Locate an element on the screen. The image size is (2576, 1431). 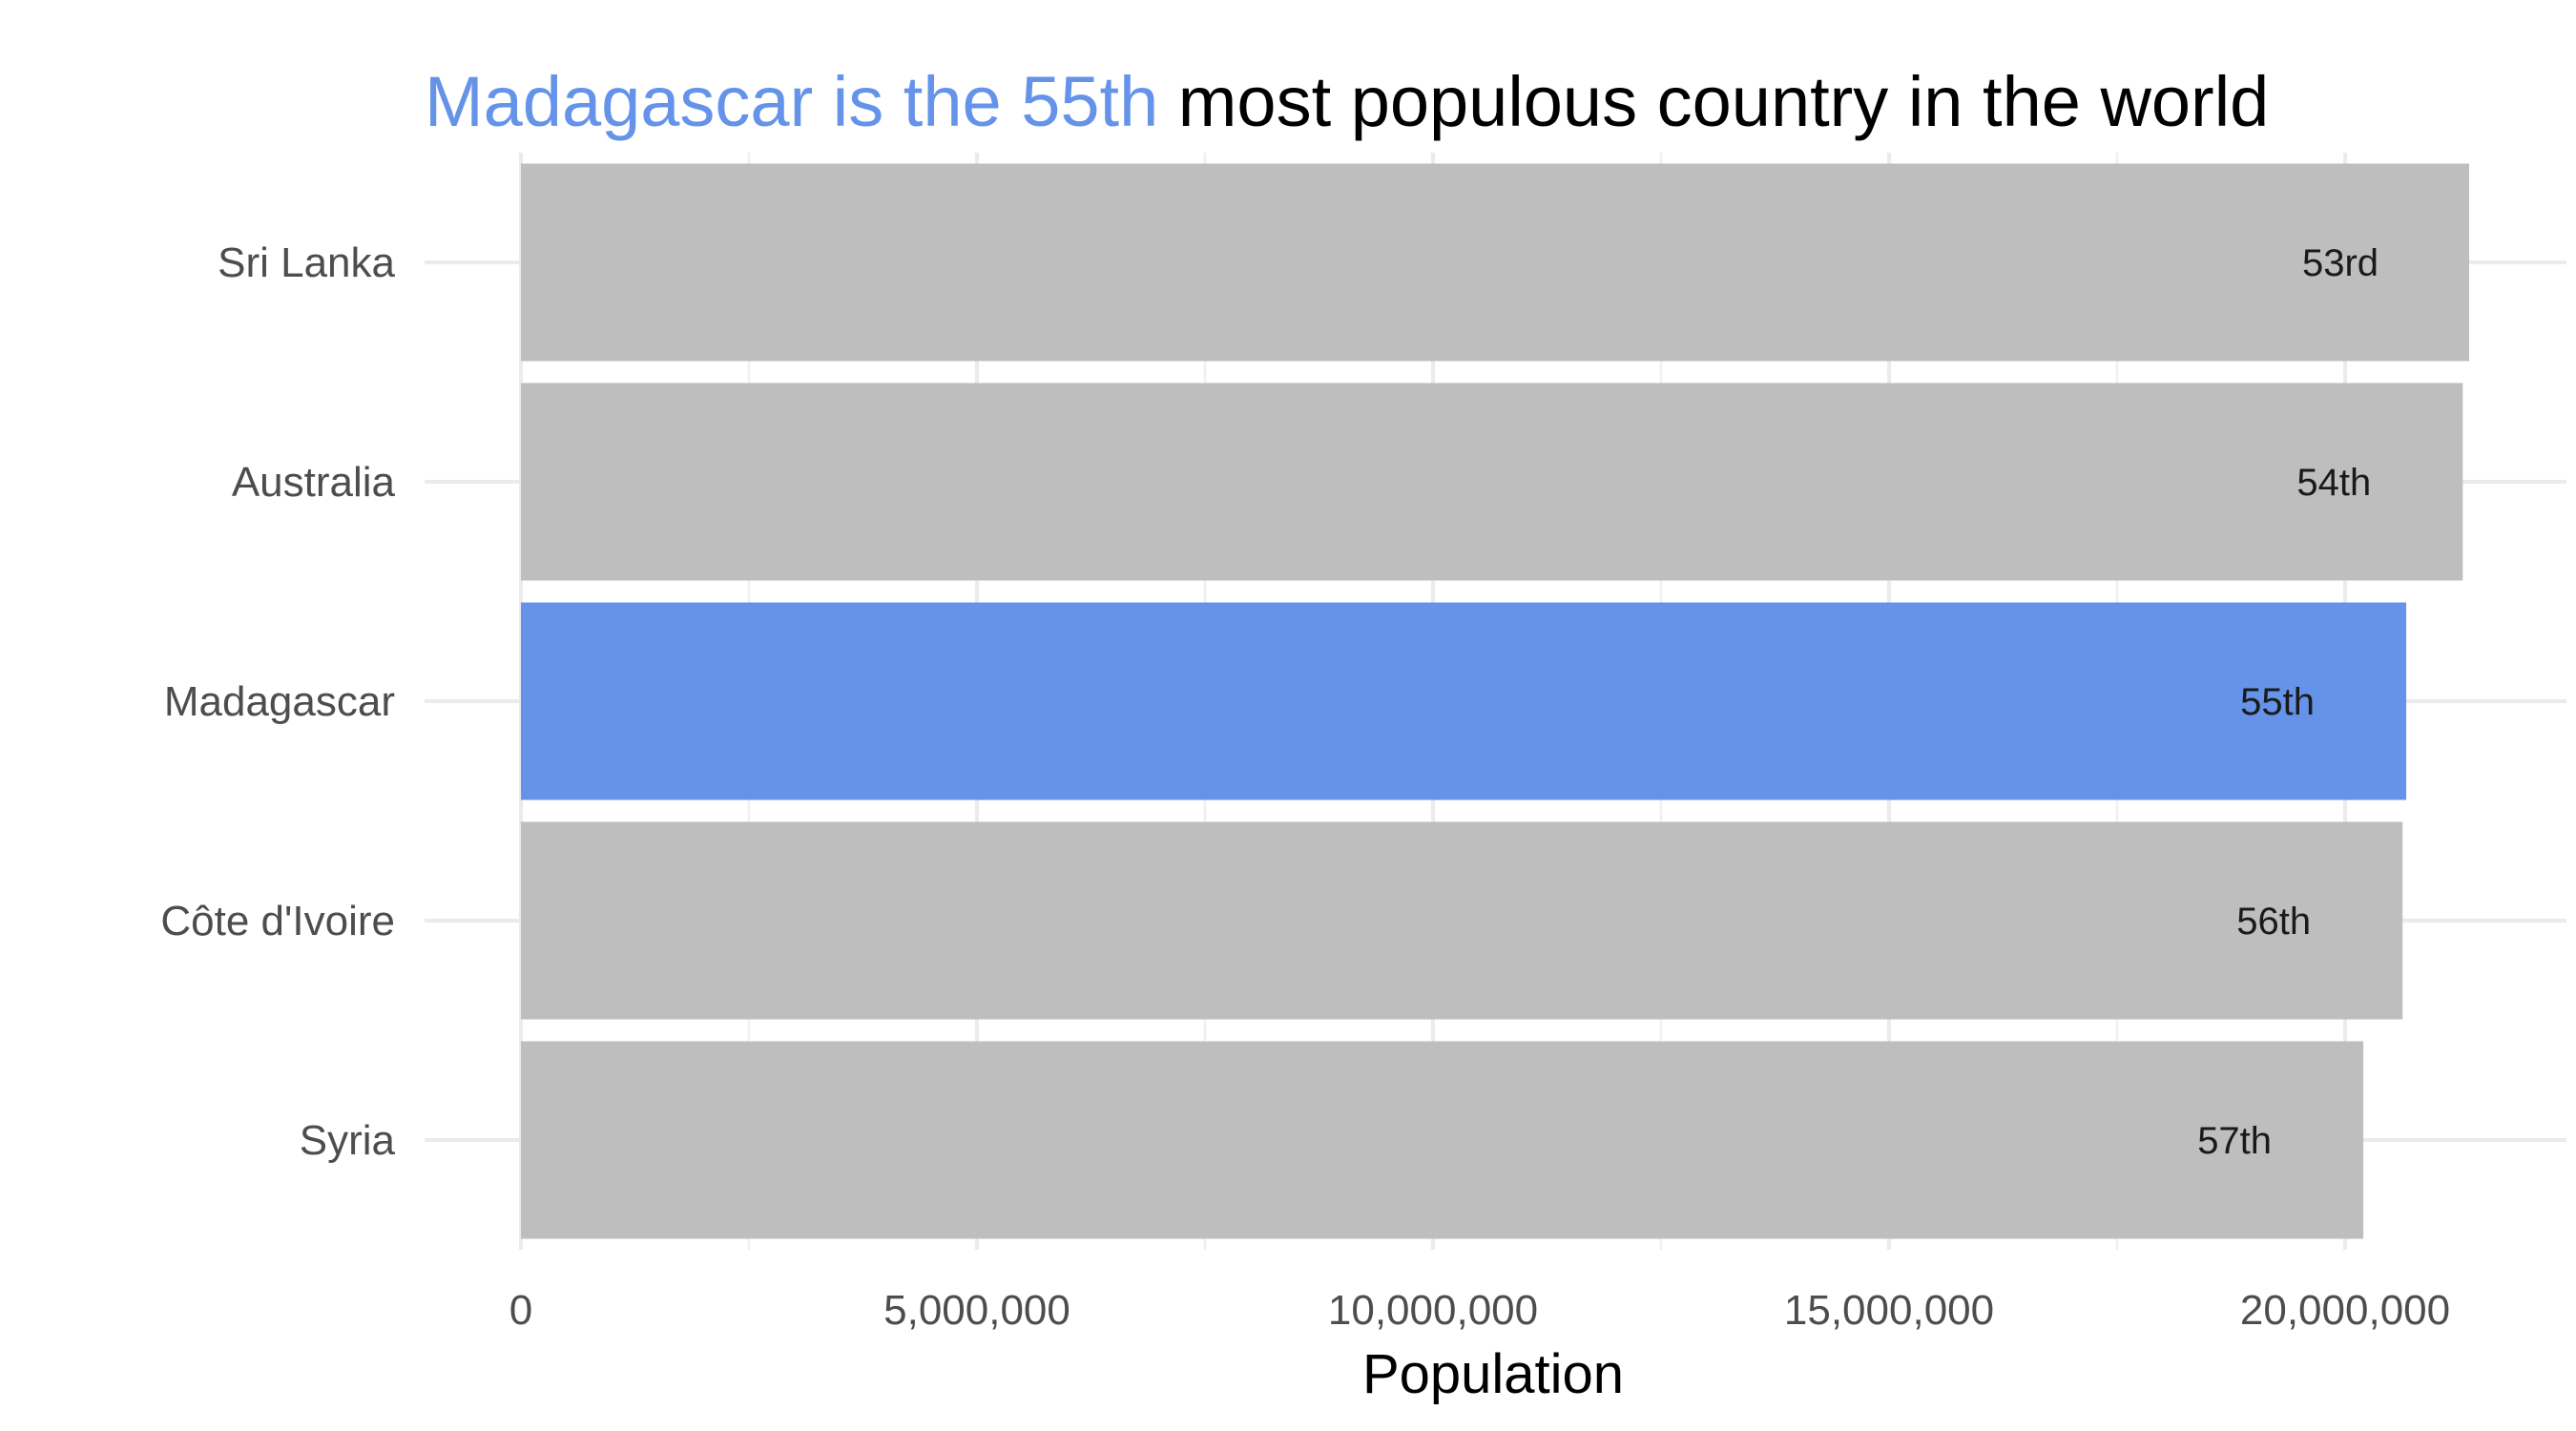
x-tick-label: 20,000,000 is located at coordinates (2345, 1310).